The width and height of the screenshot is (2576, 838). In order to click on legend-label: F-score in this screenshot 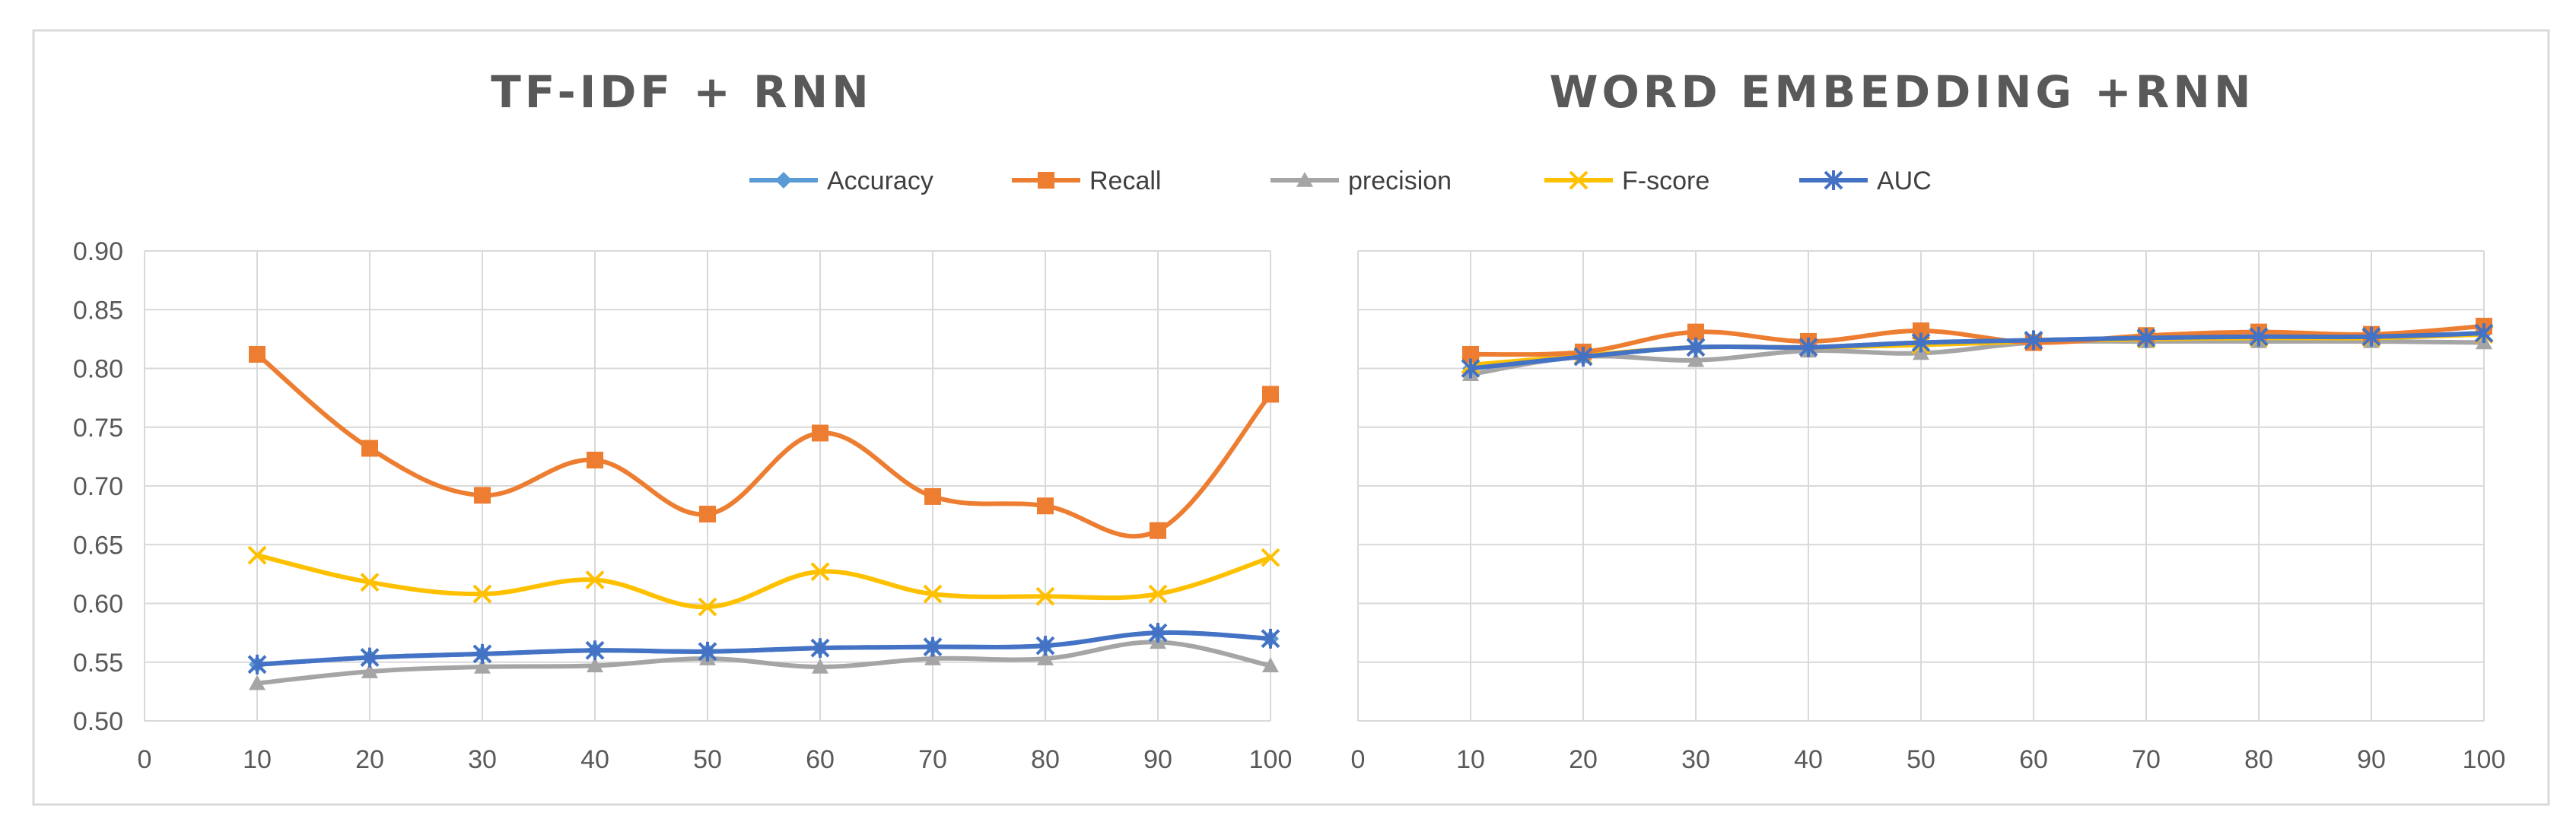, I will do `click(1666, 181)`.